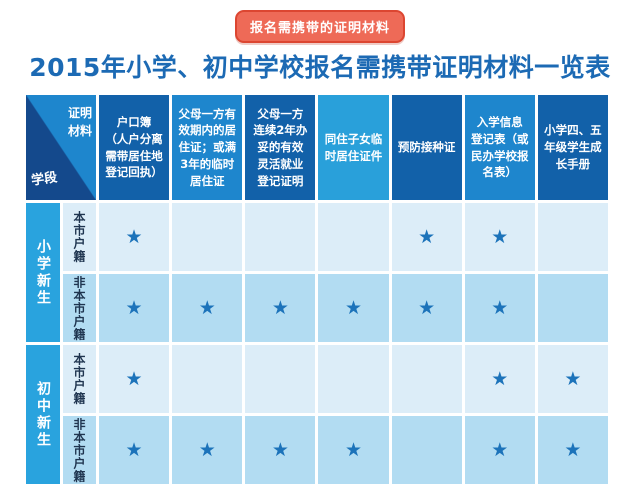 This screenshot has width=640, height=493. I want to click on row-group-label-text: 小学新生, so click(43, 272).